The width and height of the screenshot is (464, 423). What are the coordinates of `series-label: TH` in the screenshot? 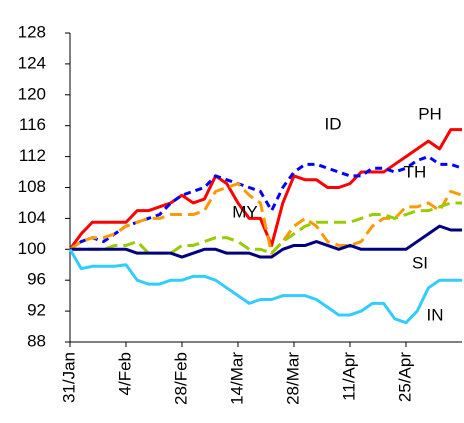 It's located at (415, 171).